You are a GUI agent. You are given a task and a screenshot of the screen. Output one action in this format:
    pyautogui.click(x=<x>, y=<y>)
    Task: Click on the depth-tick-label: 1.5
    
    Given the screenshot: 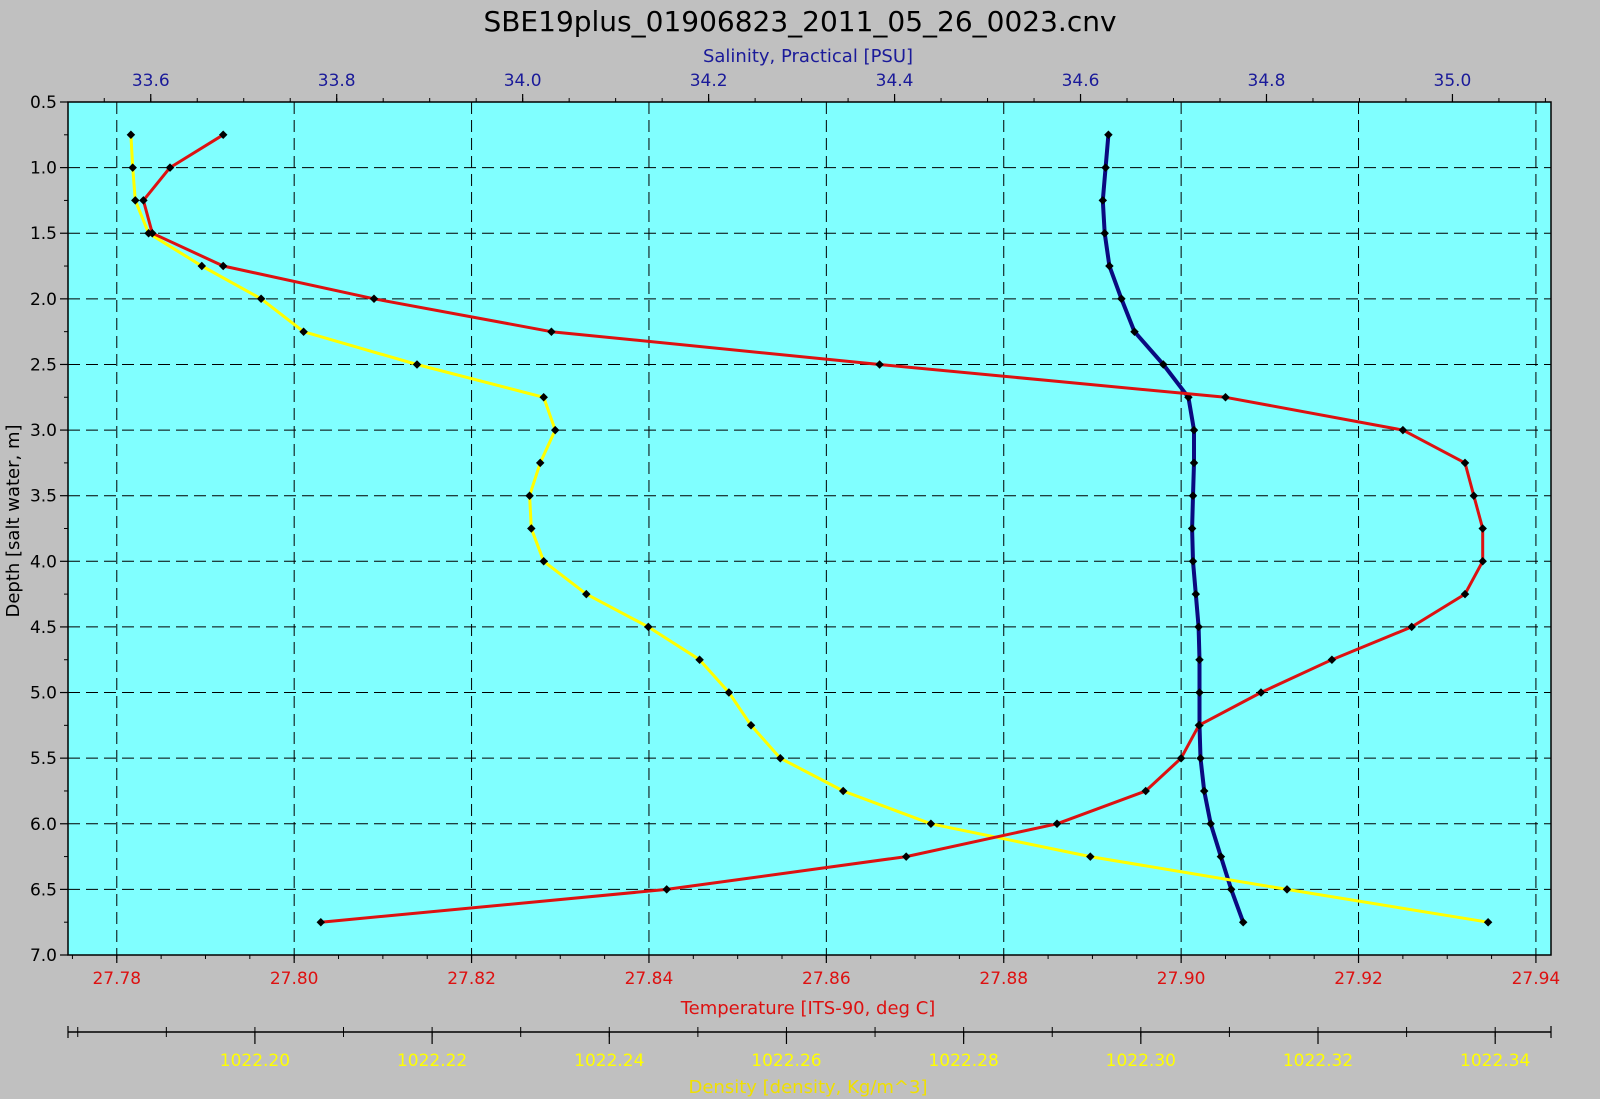 What is the action you would take?
    pyautogui.click(x=43, y=234)
    